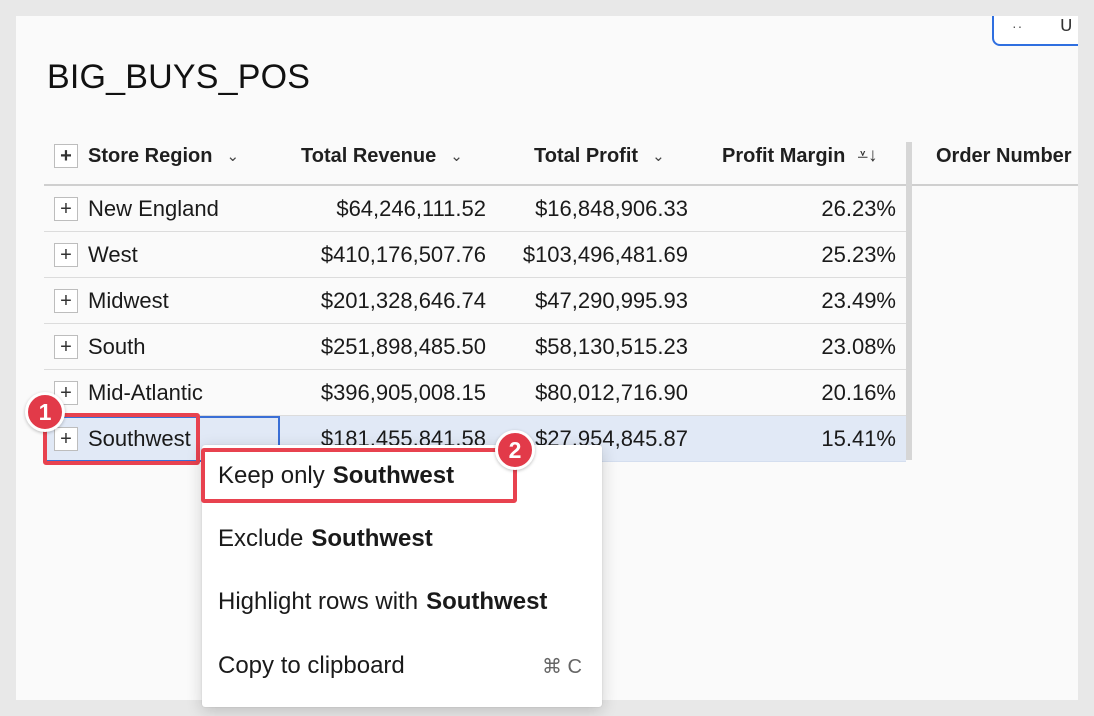  I want to click on margin-cell: 15.41%, so click(858, 438).